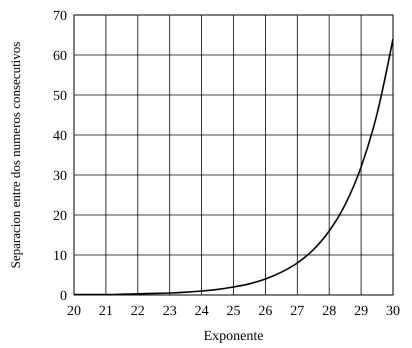  I want to click on x-tick-label: 29, so click(361, 311).